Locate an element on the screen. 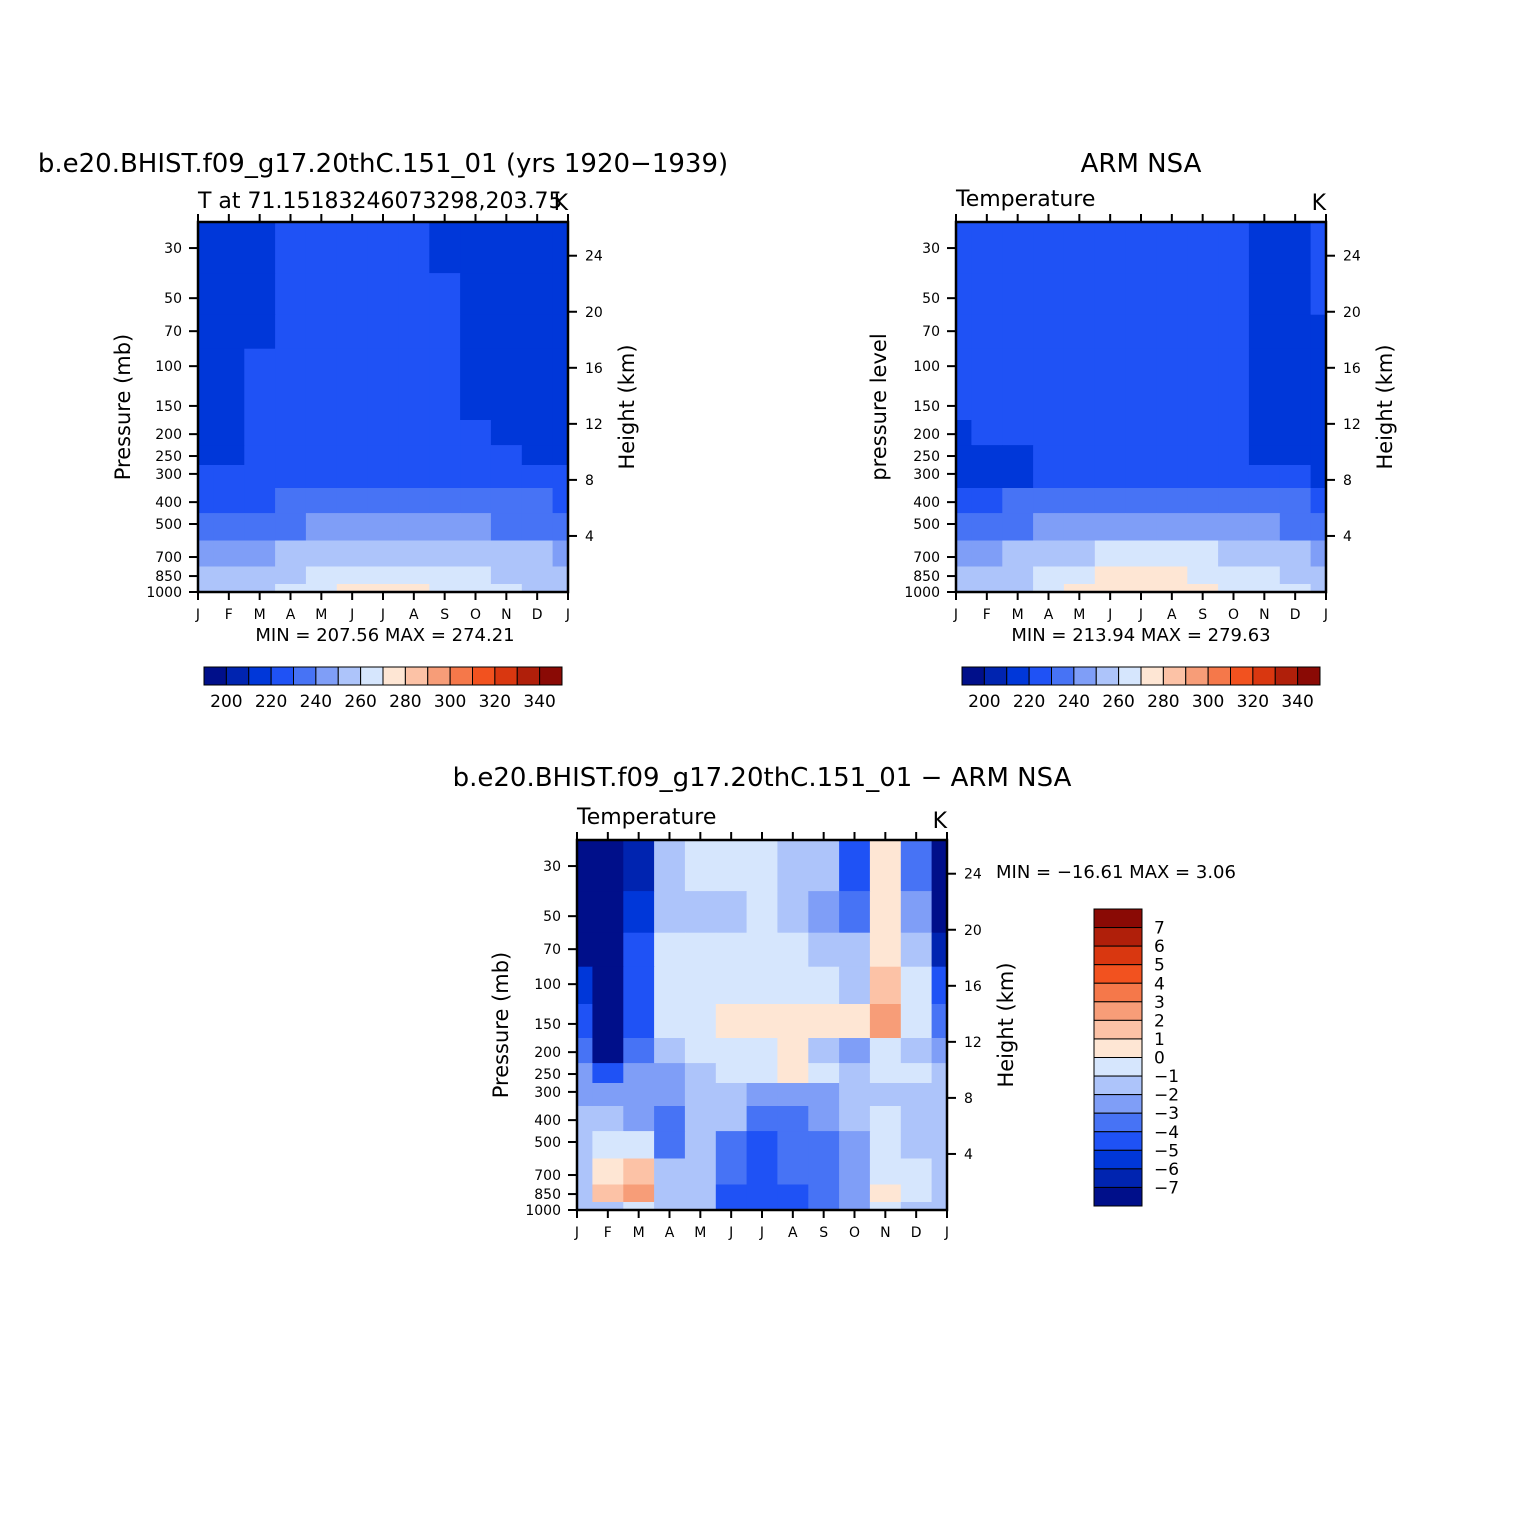 This screenshot has height=1524, width=1524. x-tick-label: J is located at coordinates (351, 615).